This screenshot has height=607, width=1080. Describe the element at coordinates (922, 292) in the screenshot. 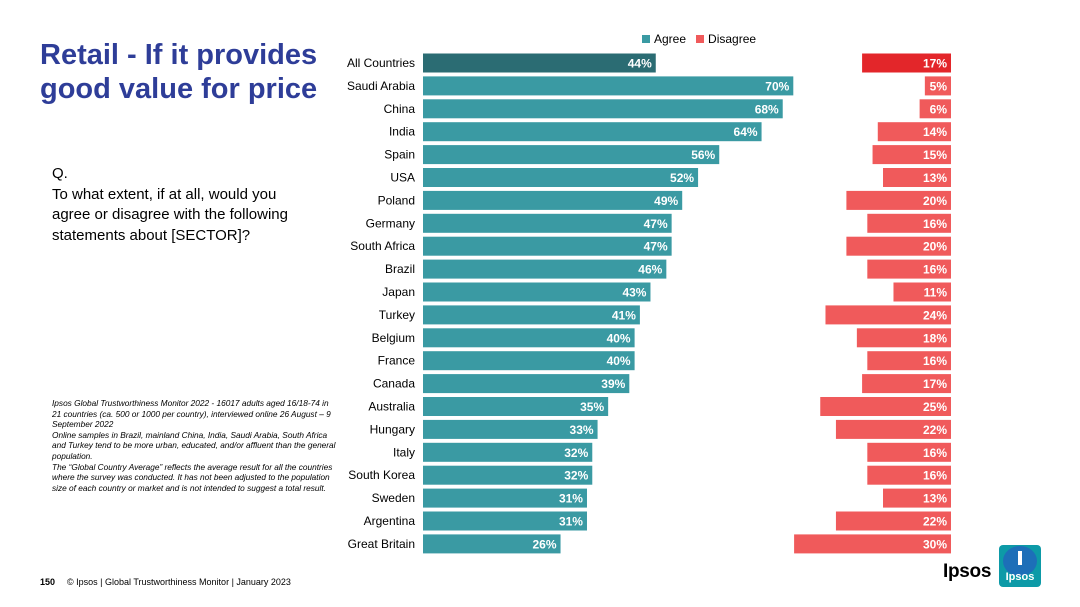

I see `disagree-bar-japan` at that location.